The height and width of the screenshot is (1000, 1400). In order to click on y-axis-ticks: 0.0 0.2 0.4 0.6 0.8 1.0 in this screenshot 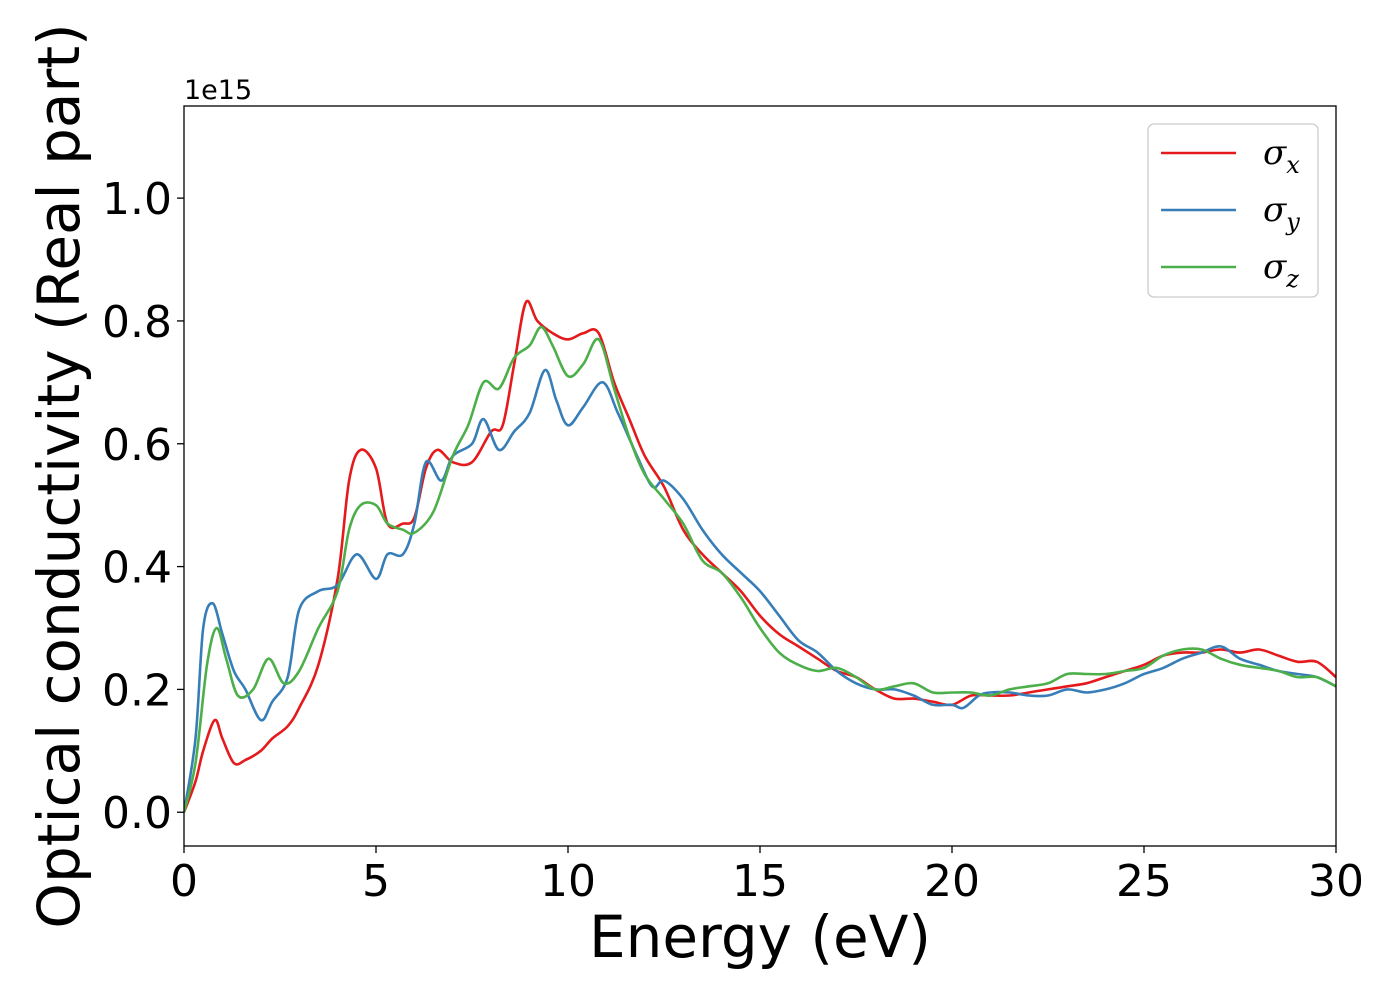, I will do `click(143, 506)`.